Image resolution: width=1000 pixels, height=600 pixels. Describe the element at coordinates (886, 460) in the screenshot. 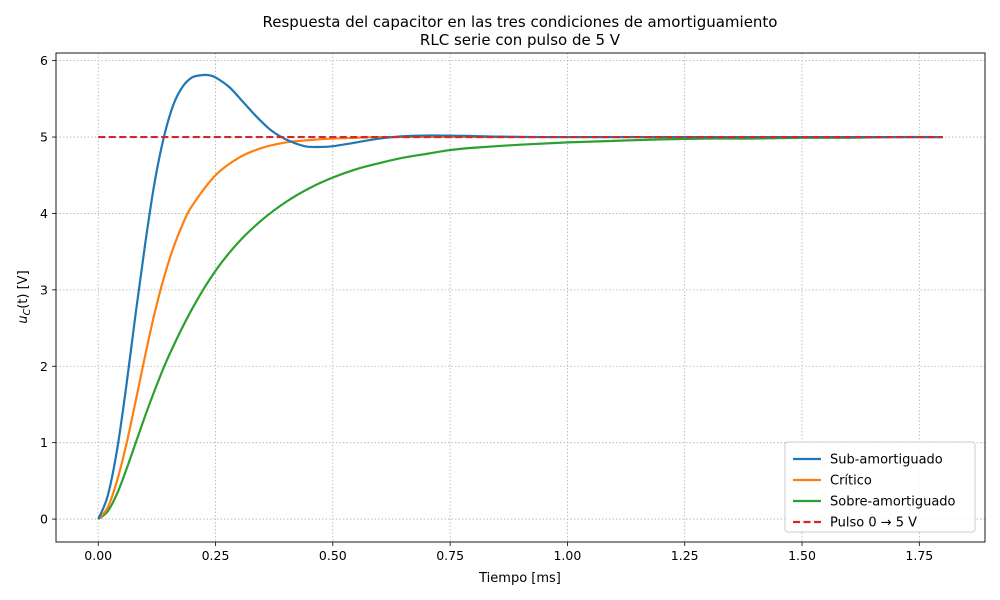

I see `legend-label: Sub-amortiguado` at that location.